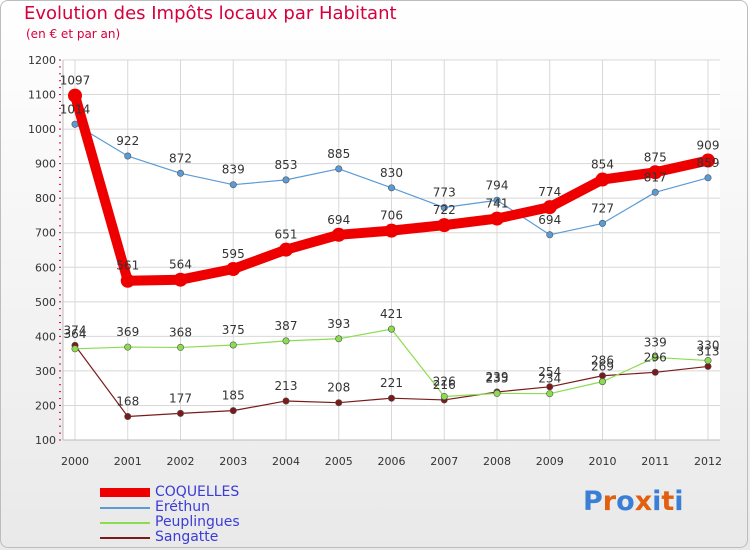  What do you see at coordinates (197, 522) in the screenshot?
I see `legend-label: Peuplingues` at bounding box center [197, 522].